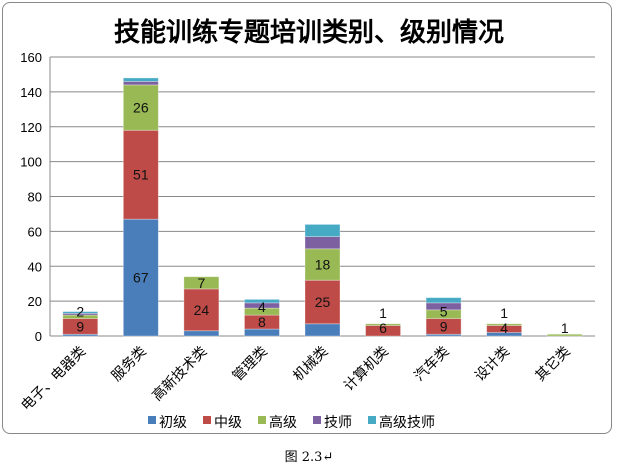 The width and height of the screenshot is (618, 465). I want to click on y-tick-label: 140, so click(31, 92).